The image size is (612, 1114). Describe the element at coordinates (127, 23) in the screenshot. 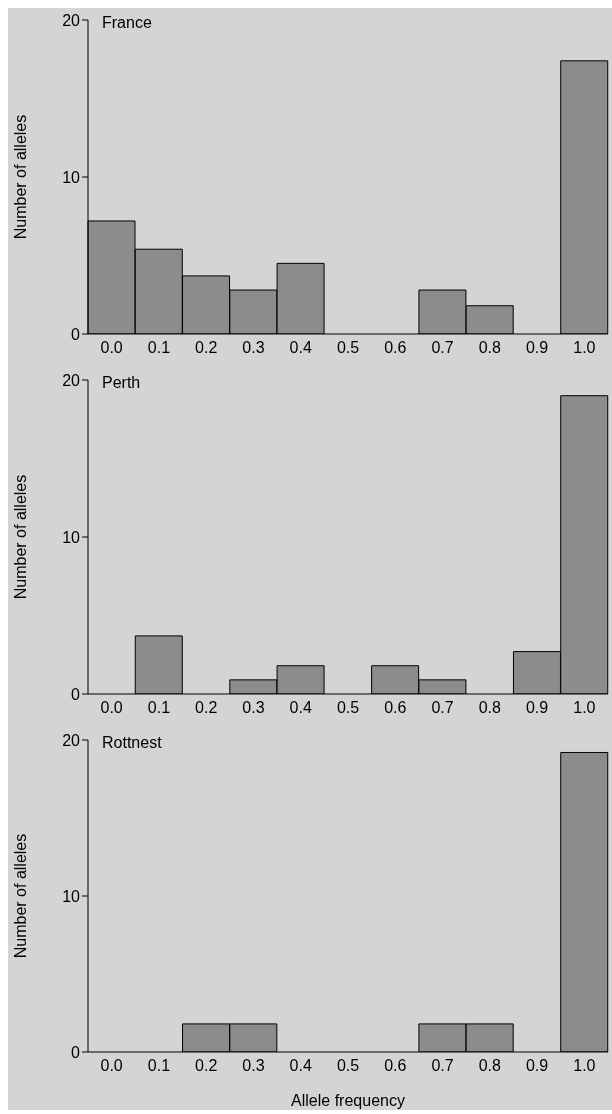

I see `chart-title: France` at that location.